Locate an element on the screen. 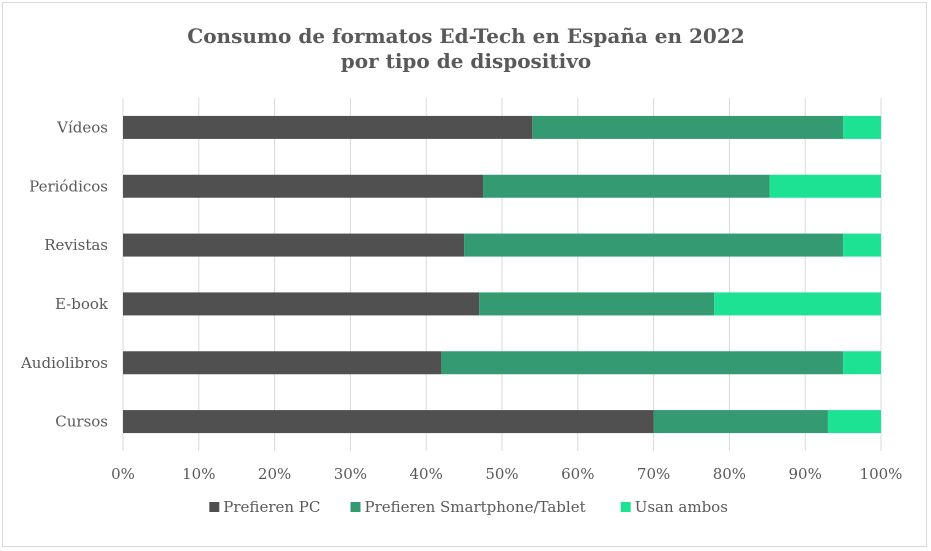 This screenshot has width=931, height=551. legend-label: Prefieren Smartphone/Tablet is located at coordinates (475, 507).